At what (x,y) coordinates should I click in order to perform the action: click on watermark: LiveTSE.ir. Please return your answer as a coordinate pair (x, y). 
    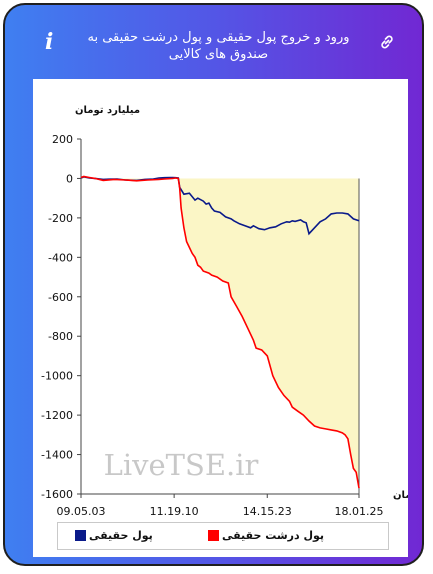
    Looking at the image, I should click on (181, 465).